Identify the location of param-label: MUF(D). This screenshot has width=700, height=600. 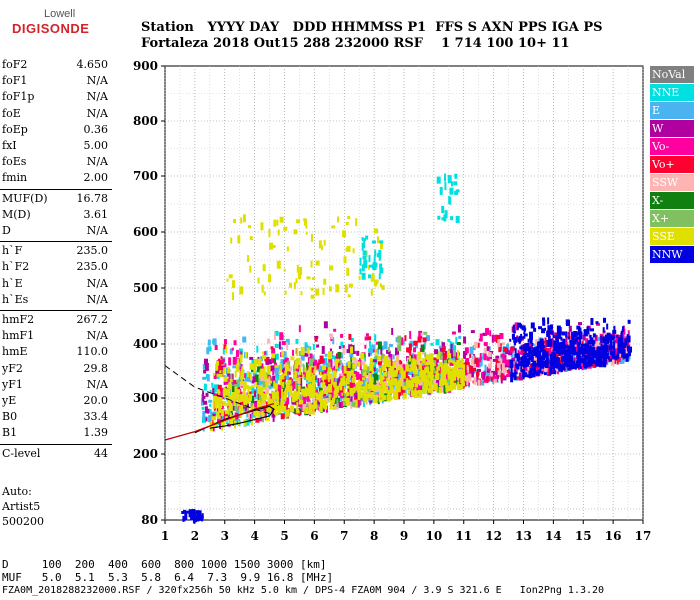
(25, 198).